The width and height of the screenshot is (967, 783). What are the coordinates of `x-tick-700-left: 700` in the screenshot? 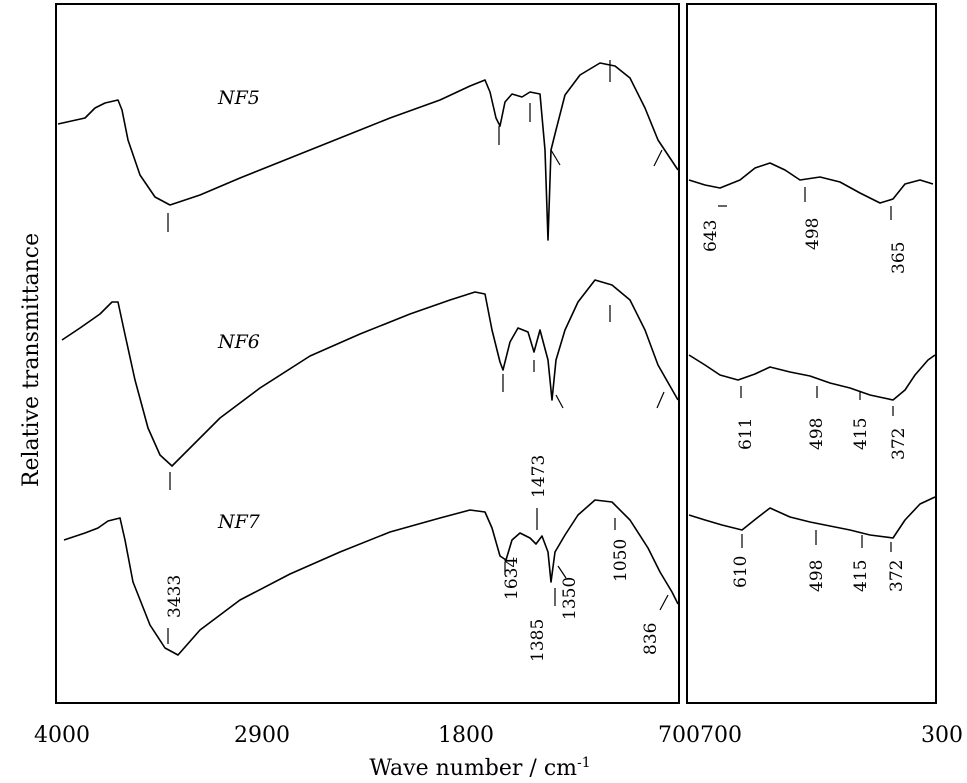 It's located at (679, 735).